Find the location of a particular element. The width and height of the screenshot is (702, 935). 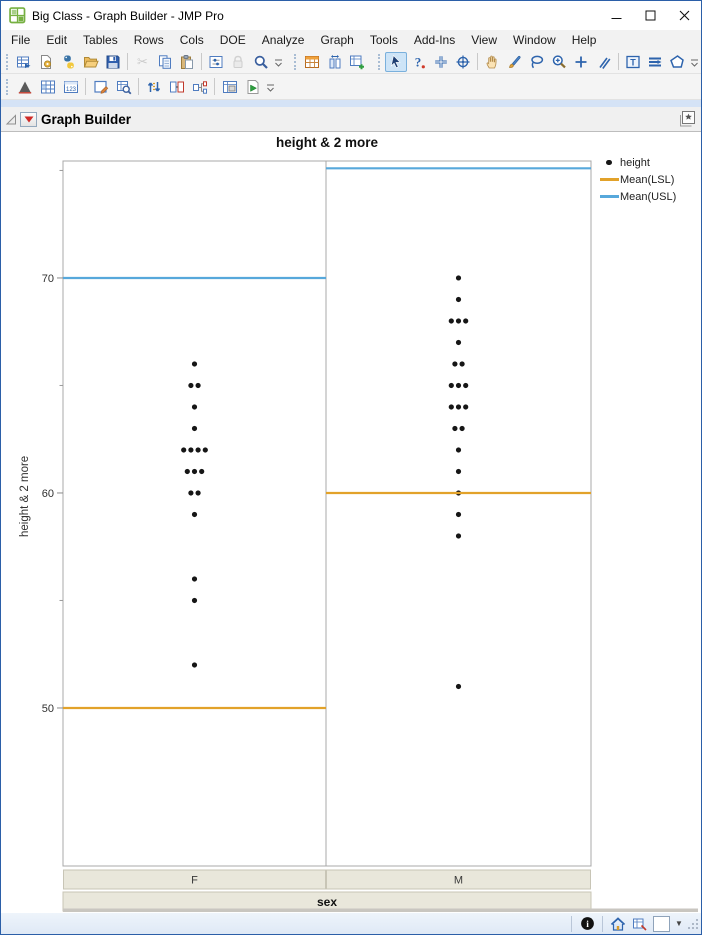

python-button is located at coordinates (69, 62).